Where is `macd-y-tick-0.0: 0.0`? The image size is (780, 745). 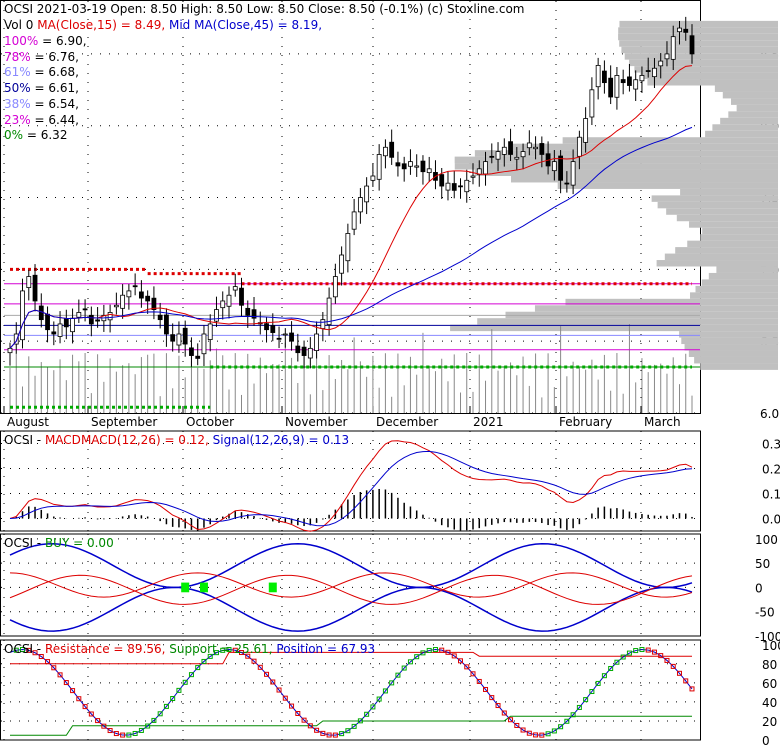
macd-y-tick-0.0: 0.0 is located at coordinates (771, 520).